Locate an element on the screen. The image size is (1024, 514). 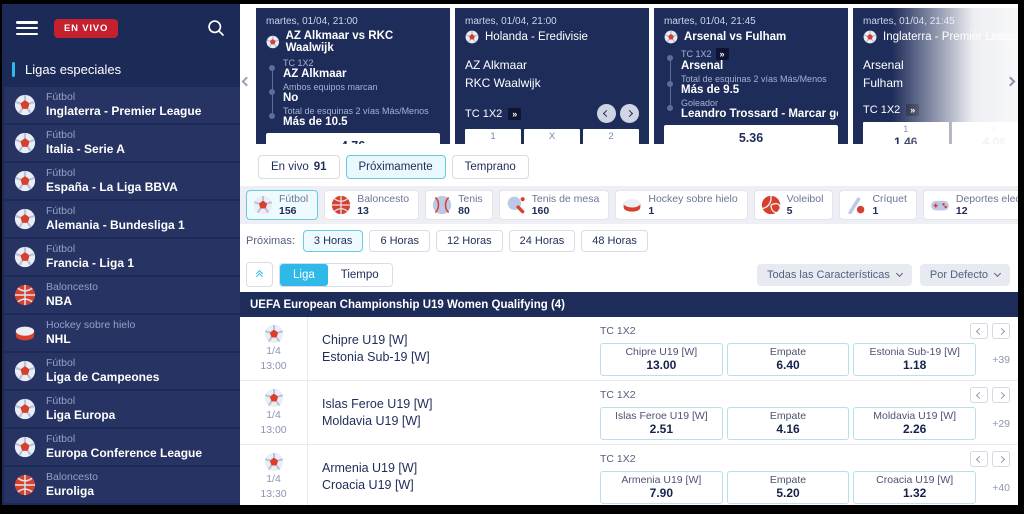
match-title: AZ Alkmaar vs RKC Waalwijk is located at coordinates (339, 42).